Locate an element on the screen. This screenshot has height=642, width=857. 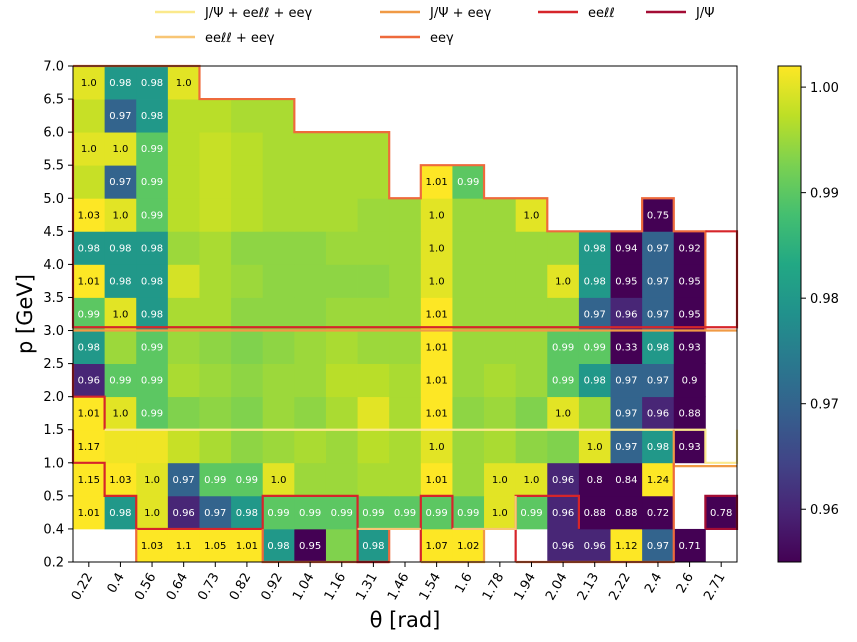
cell-value-label: 1.03 is located at coordinates (152, 546).